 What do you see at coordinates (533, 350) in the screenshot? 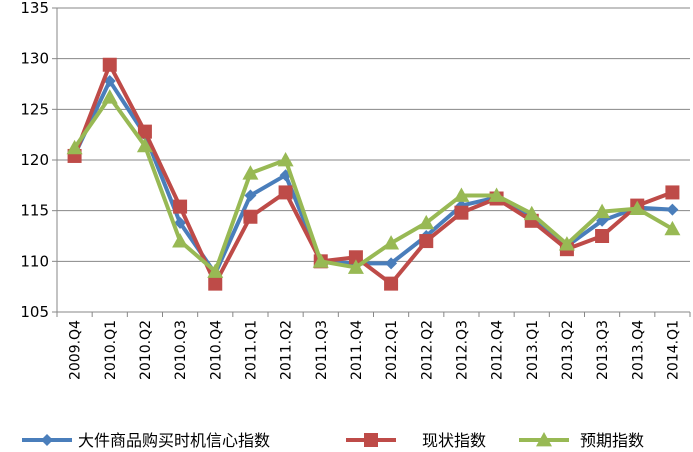
I see `x-tick-label: 2013.Q1` at bounding box center [533, 350].